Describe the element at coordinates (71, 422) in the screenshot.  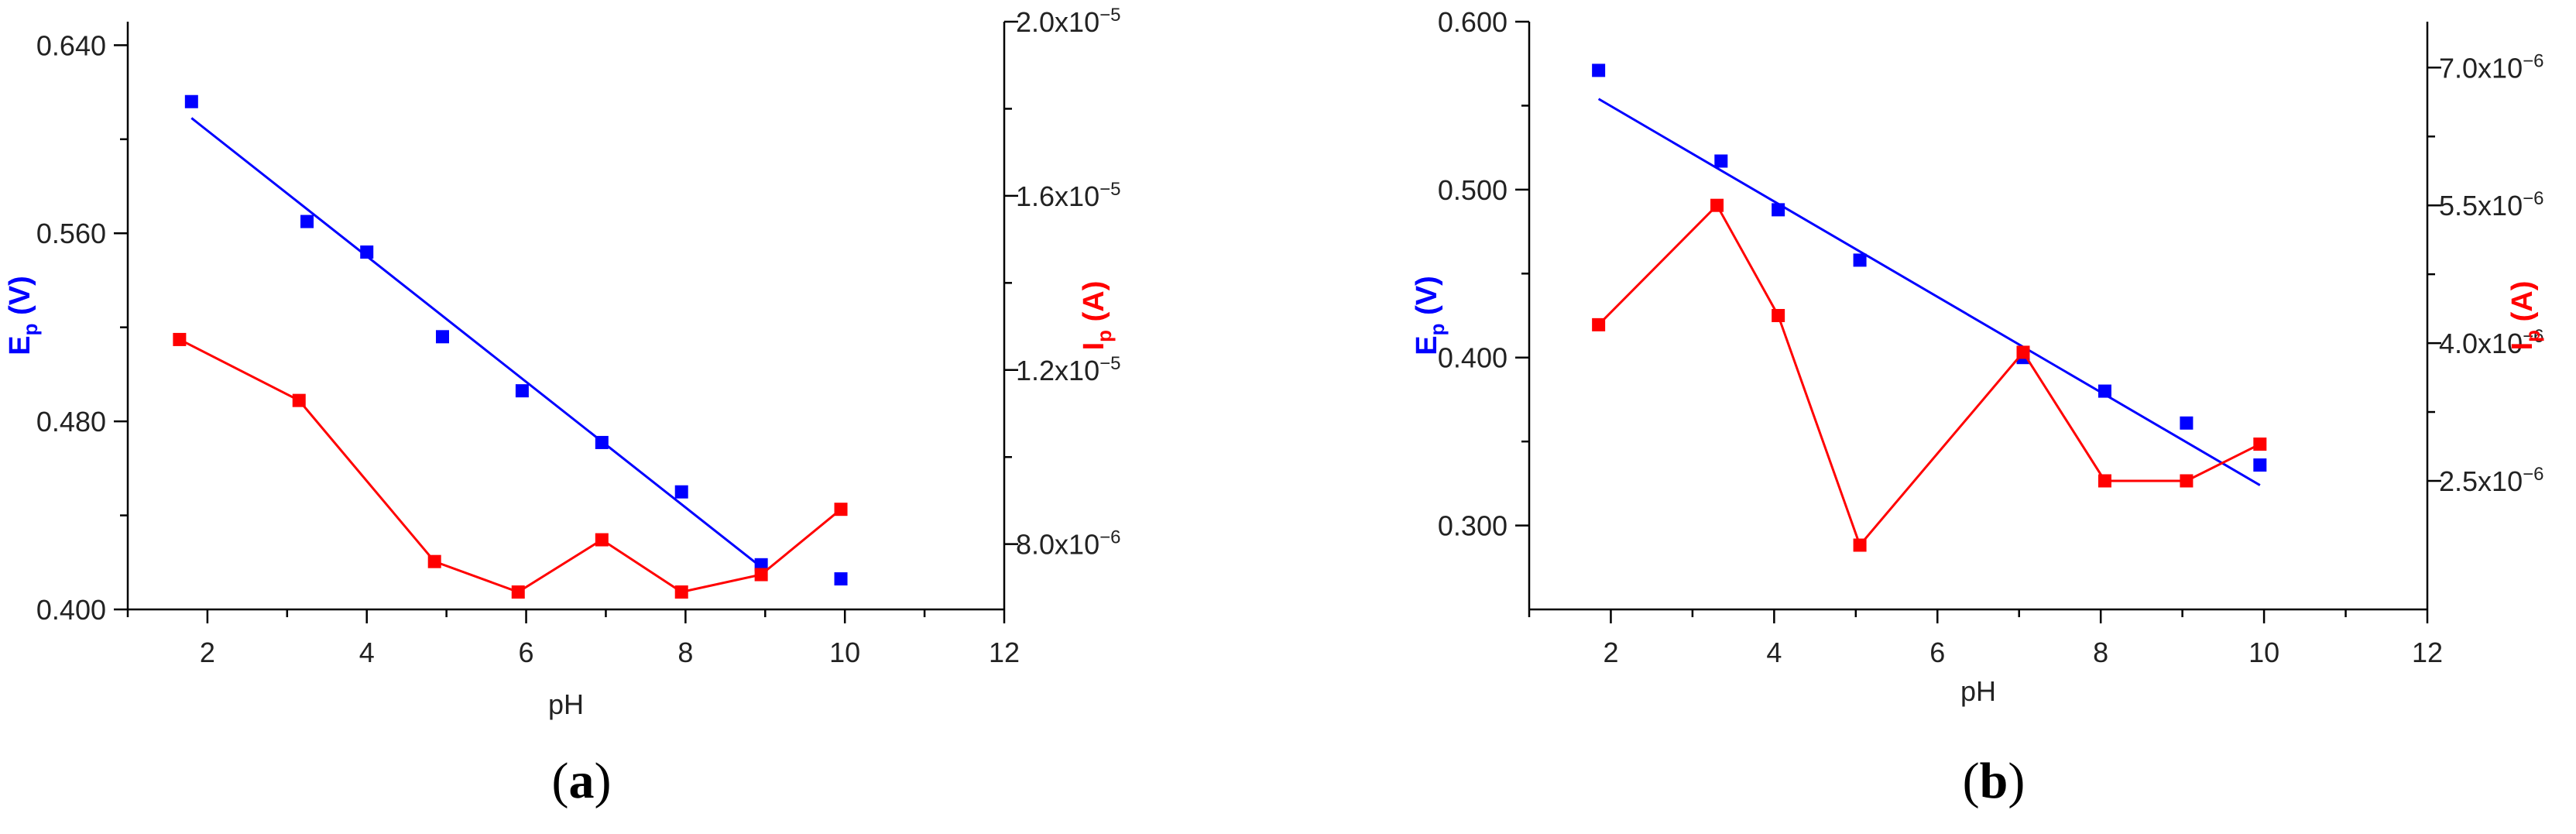
I see `y-left-tick-label: 0.480` at that location.